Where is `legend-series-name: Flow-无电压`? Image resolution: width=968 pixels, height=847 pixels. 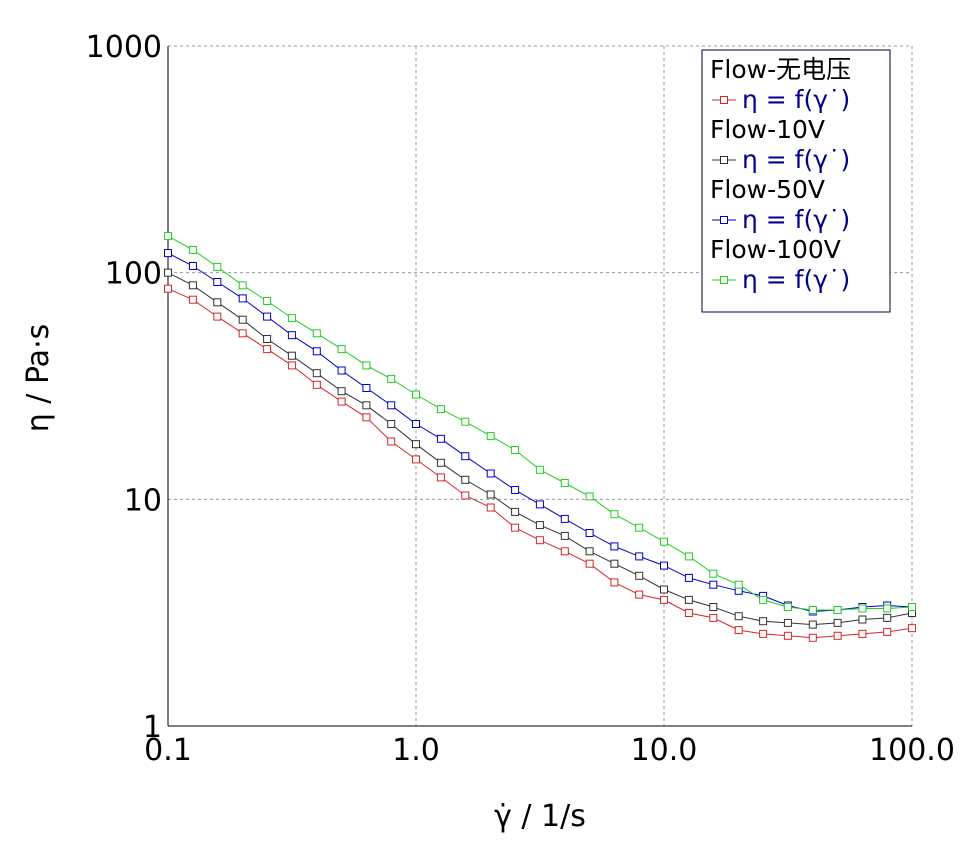 legend-series-name: Flow-无电压 is located at coordinates (780, 69).